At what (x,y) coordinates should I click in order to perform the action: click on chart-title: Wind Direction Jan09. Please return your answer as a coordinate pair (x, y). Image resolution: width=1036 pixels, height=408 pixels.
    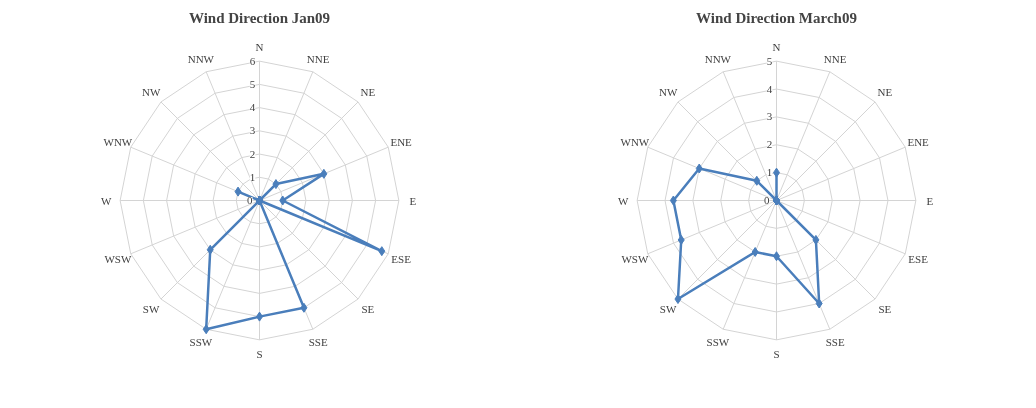
    Looking at the image, I should click on (259, 17).